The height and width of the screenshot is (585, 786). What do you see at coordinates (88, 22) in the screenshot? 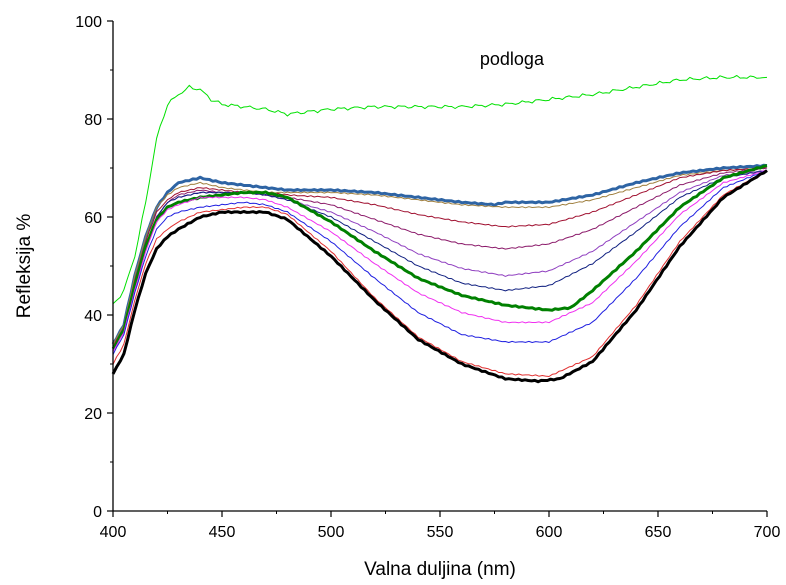
I see `y-tick-label-100: 100` at bounding box center [88, 22].